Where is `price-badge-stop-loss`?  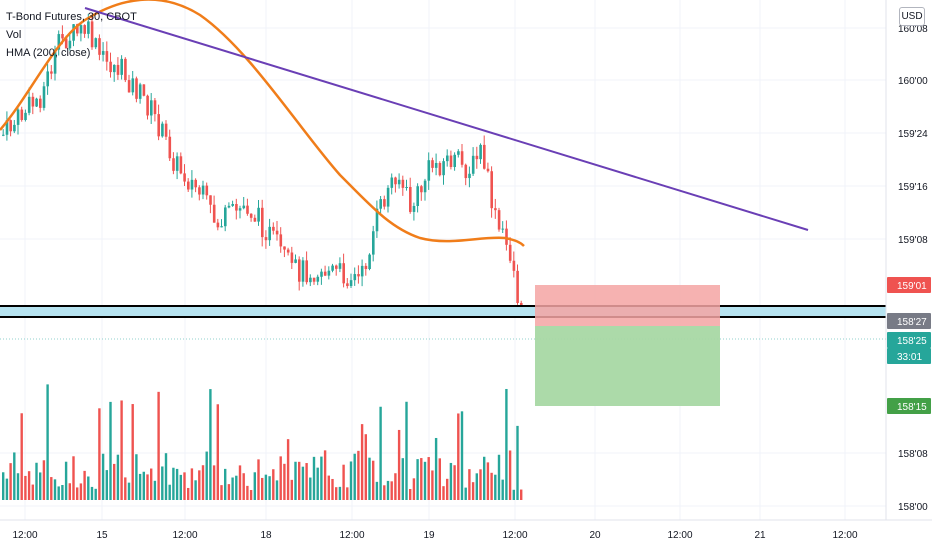
price-badge-stop-loss is located at coordinates (909, 285).